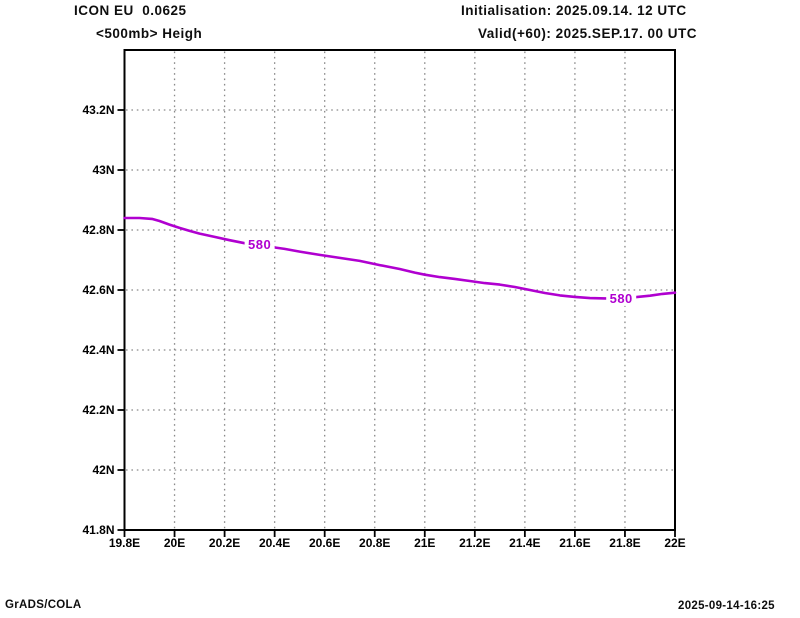 The image size is (800, 618). What do you see at coordinates (274, 543) in the screenshot?
I see `x-tick-label: 20.4E` at bounding box center [274, 543].